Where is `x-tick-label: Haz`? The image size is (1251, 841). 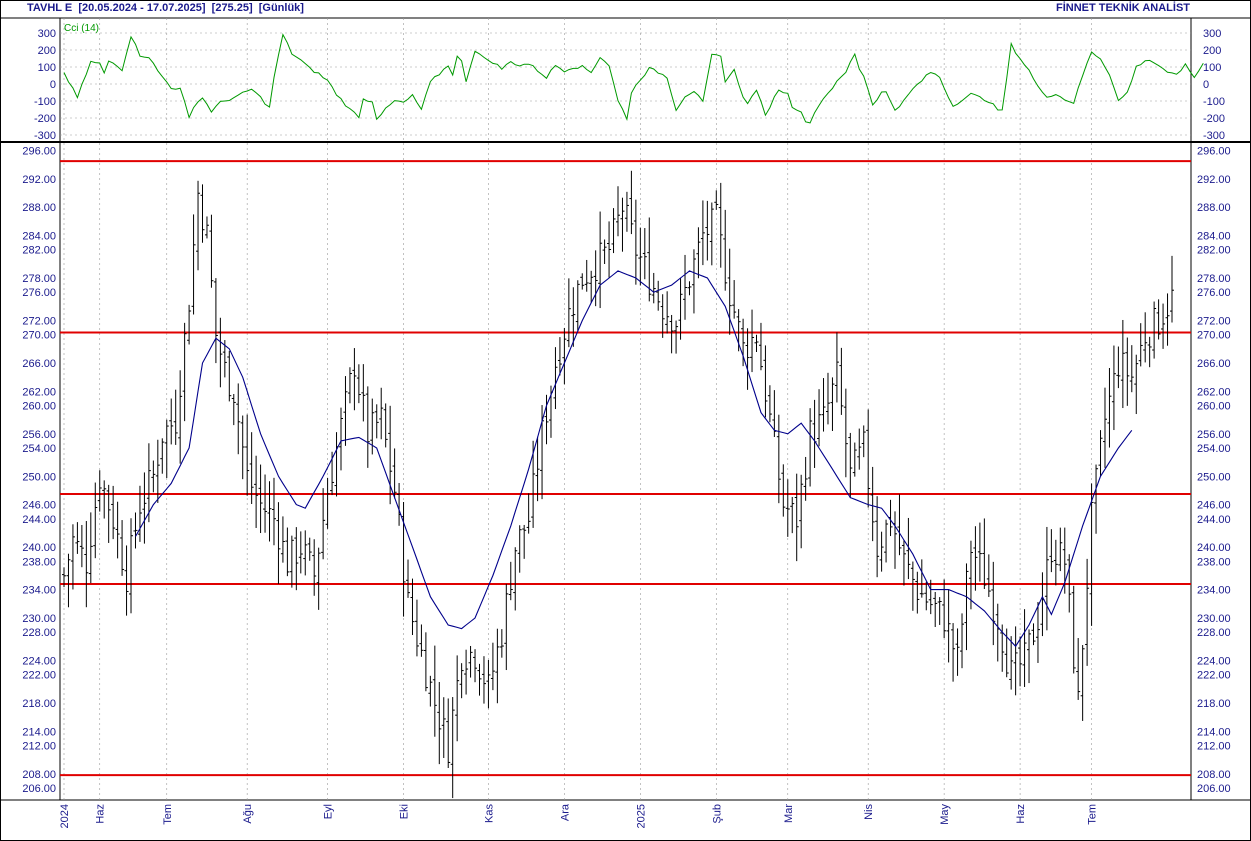
x-tick-label: Haz is located at coordinates (1021, 814).